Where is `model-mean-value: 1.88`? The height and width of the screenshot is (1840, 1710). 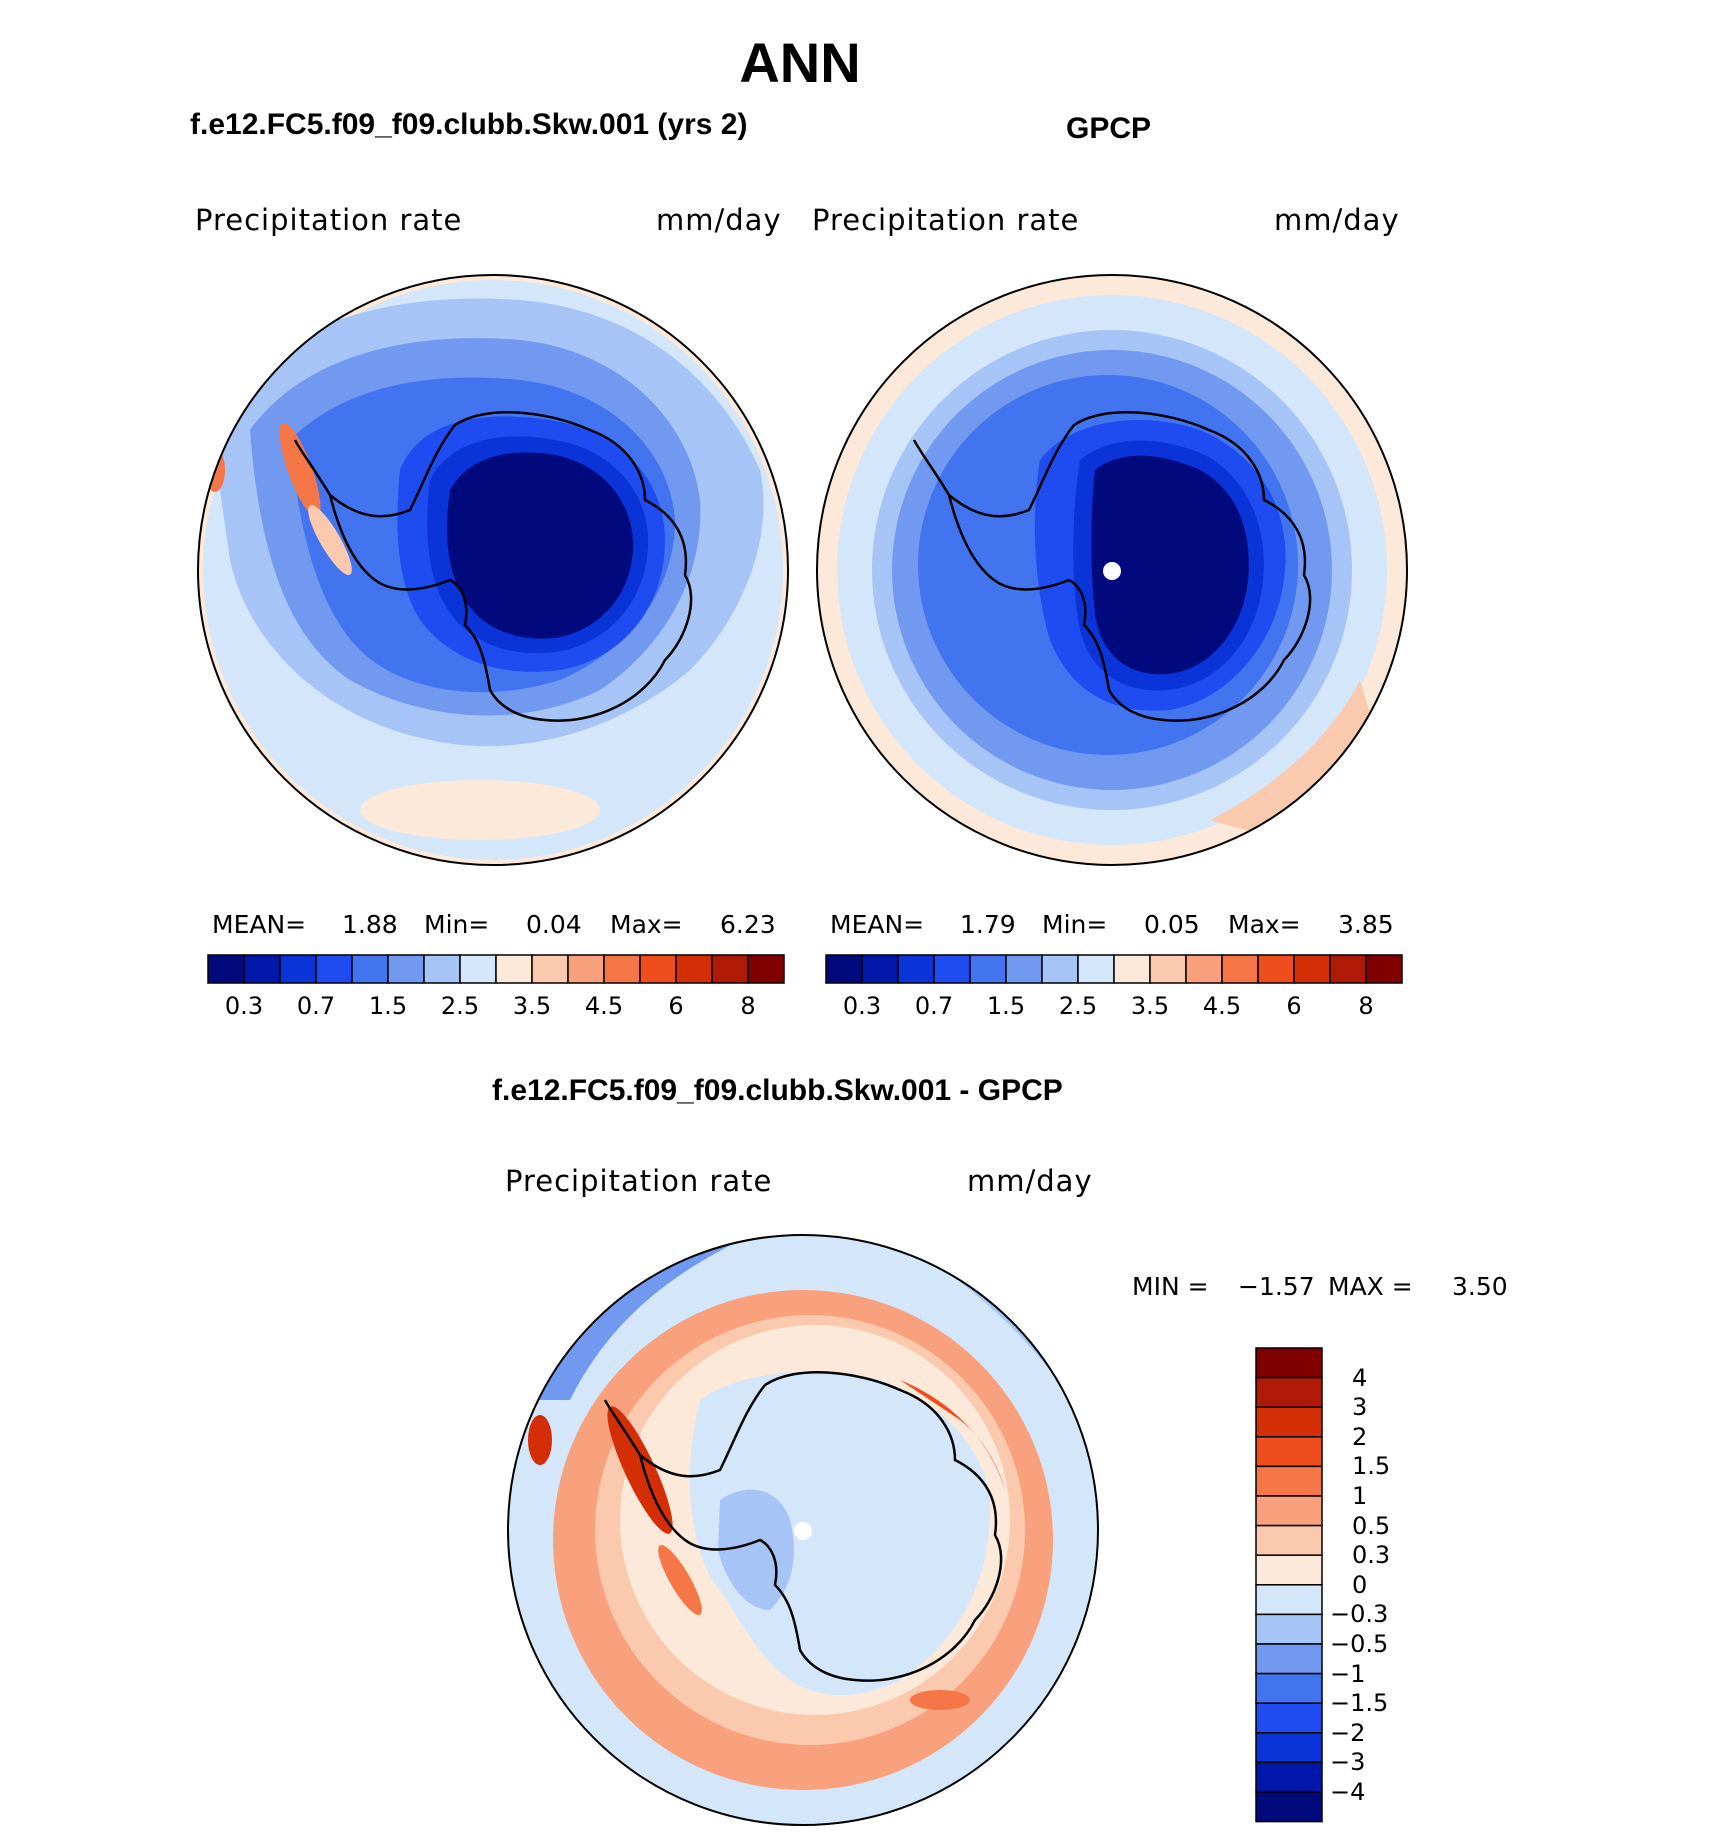 model-mean-value: 1.88 is located at coordinates (370, 924).